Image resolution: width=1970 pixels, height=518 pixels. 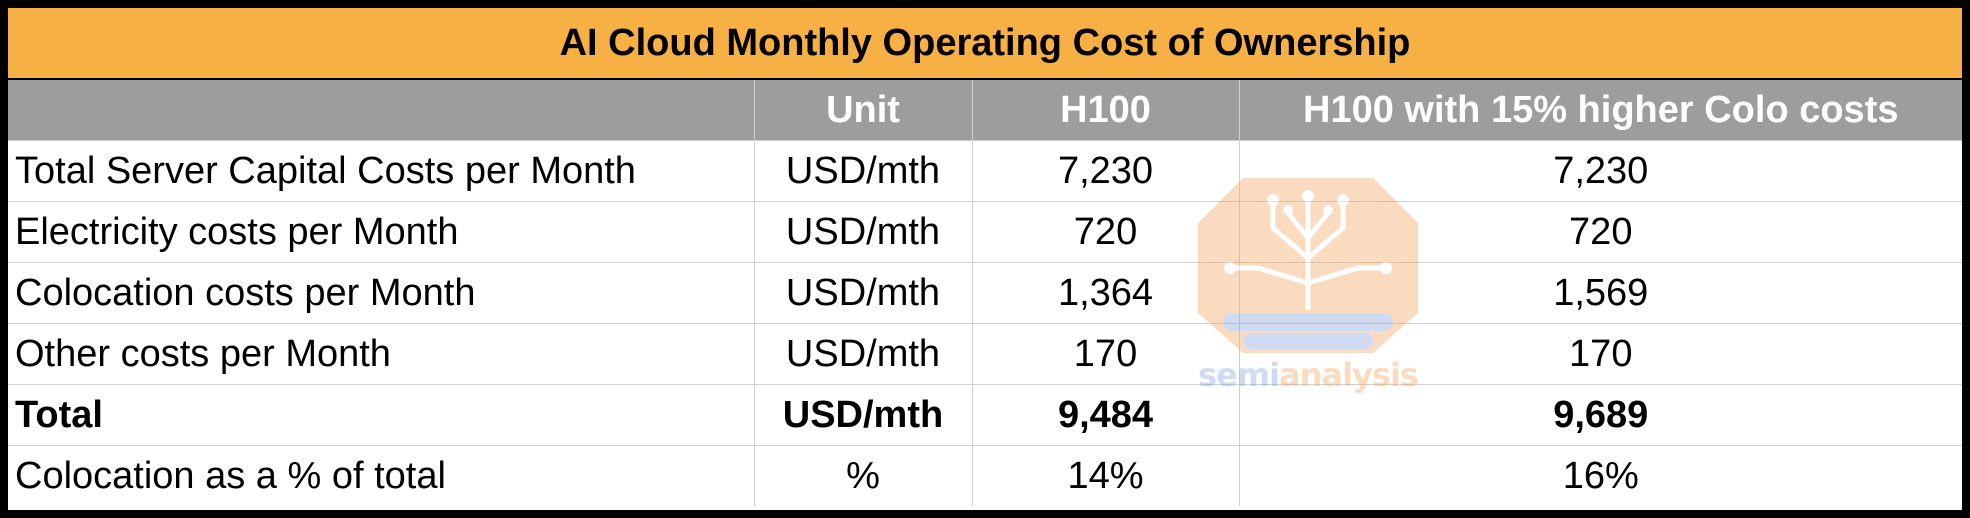 What do you see at coordinates (1600, 232) in the screenshot?
I see `row-h100-colo-value: 720` at bounding box center [1600, 232].